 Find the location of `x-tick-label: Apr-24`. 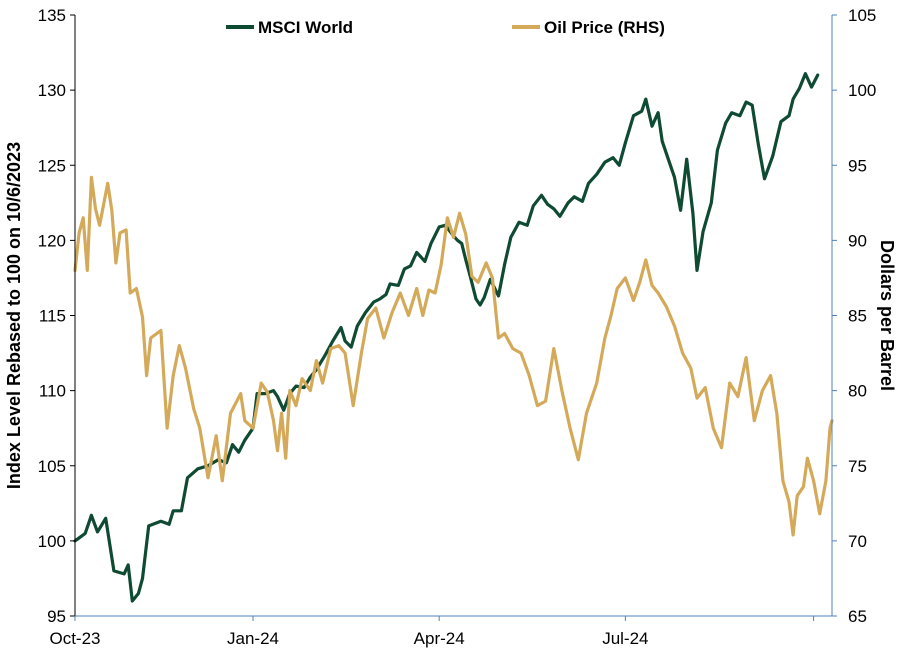

x-tick-label: Apr-24 is located at coordinates (439, 638).